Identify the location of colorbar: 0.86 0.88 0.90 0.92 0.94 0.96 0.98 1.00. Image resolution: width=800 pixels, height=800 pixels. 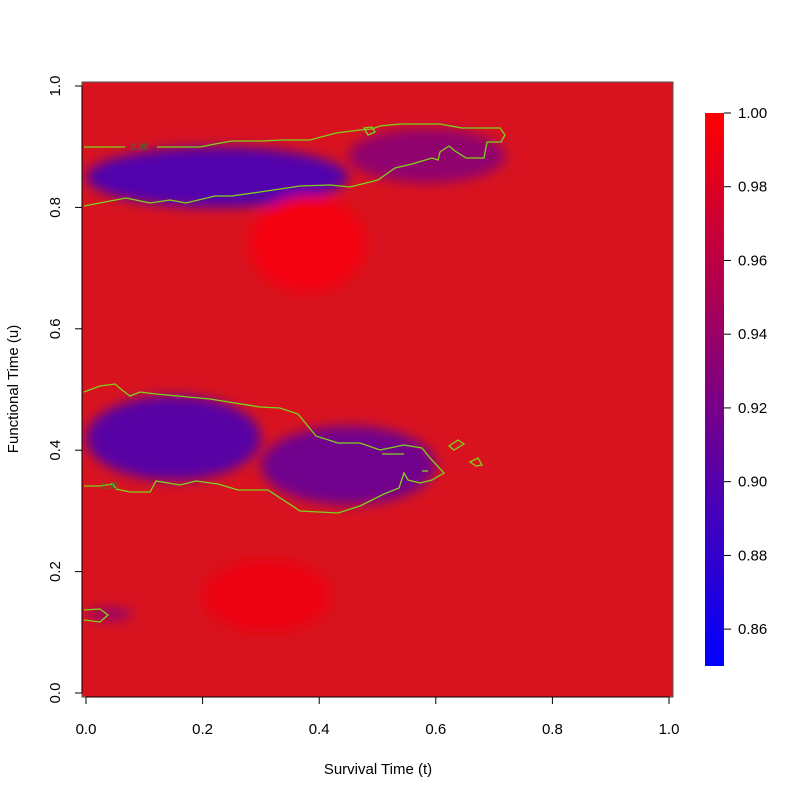
(736, 385).